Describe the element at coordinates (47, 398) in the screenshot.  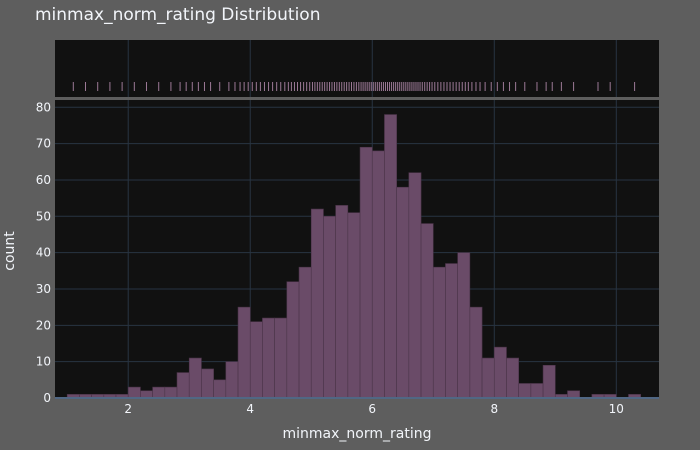
I see `y-tick-label: 0` at that location.